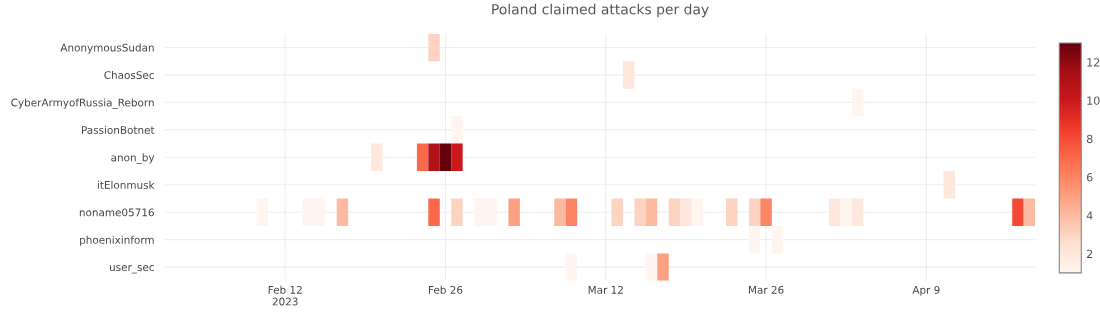 The height and width of the screenshot is (321, 1100). What do you see at coordinates (600, 10) in the screenshot?
I see `chart-title: Poland claimed attacks per day` at bounding box center [600, 10].